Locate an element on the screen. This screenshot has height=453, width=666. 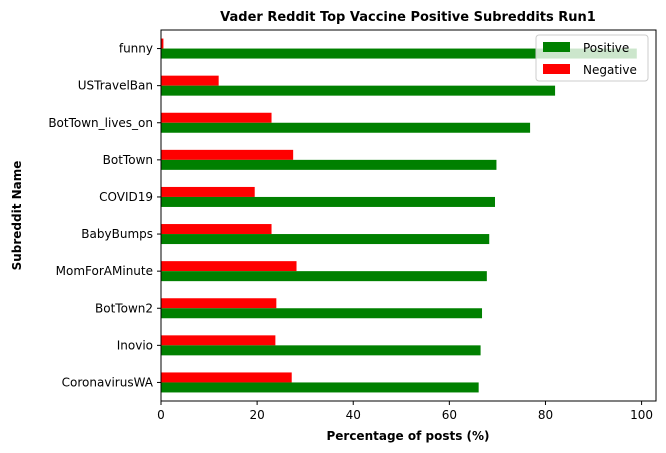
bar-negative-CoronavirusWA is located at coordinates (226, 377).